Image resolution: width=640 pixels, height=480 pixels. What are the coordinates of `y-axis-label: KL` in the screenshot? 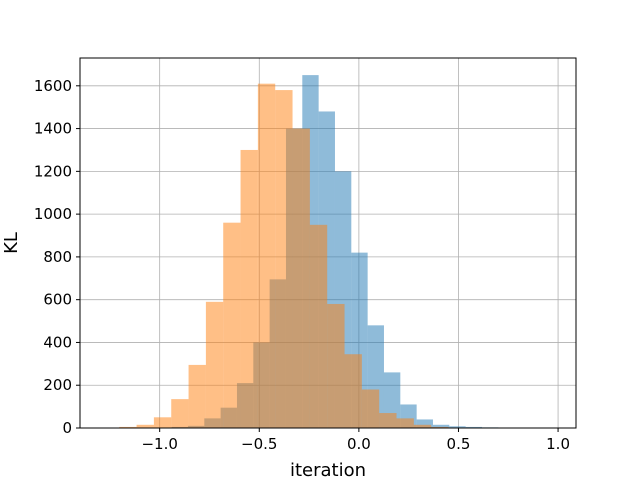 It's located at (11, 243).